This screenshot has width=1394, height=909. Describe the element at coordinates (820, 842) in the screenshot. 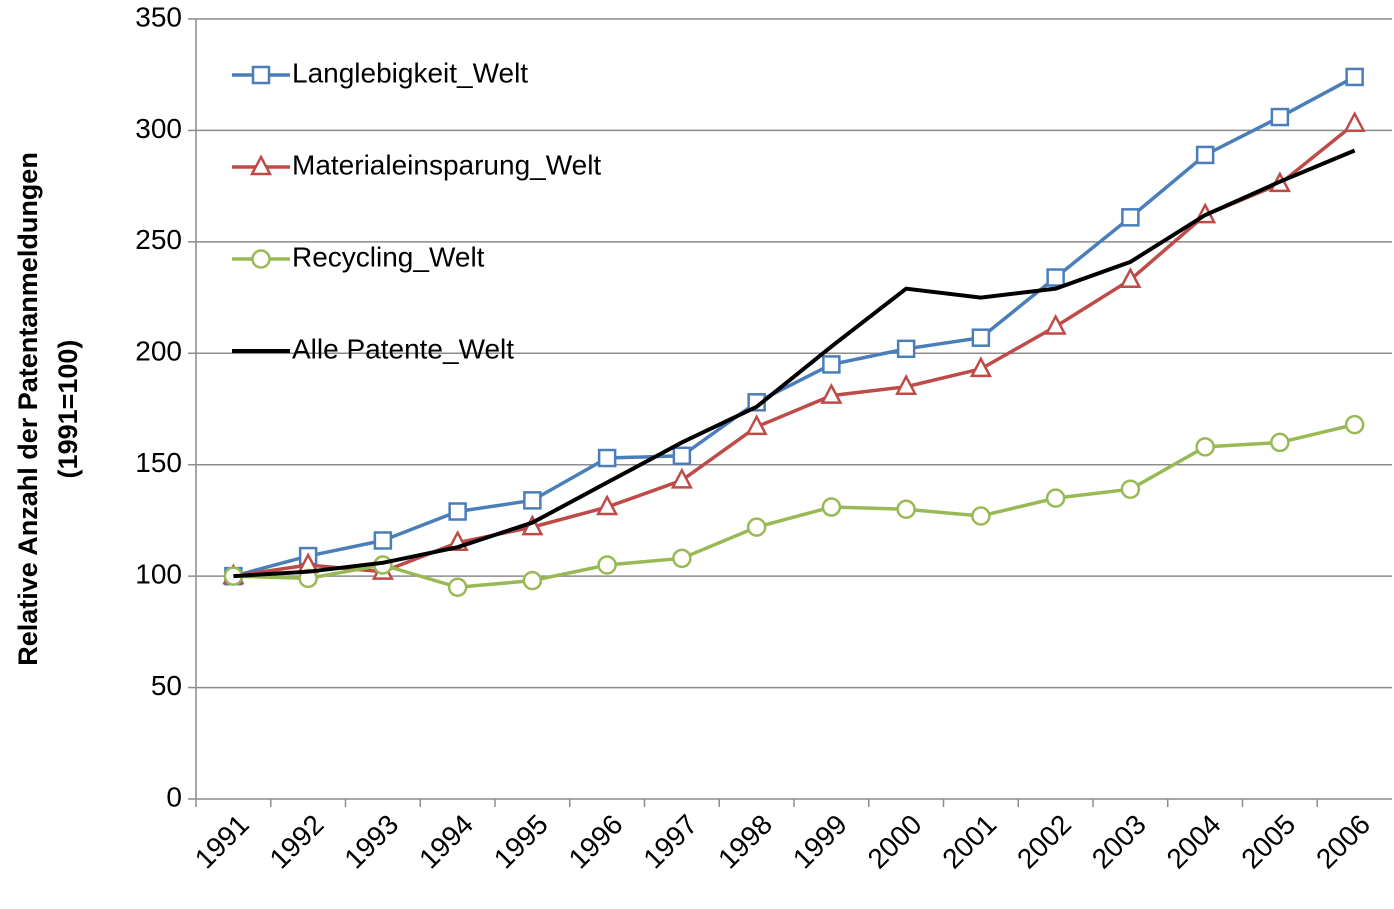

I see `x-tick-label: 1999` at that location.